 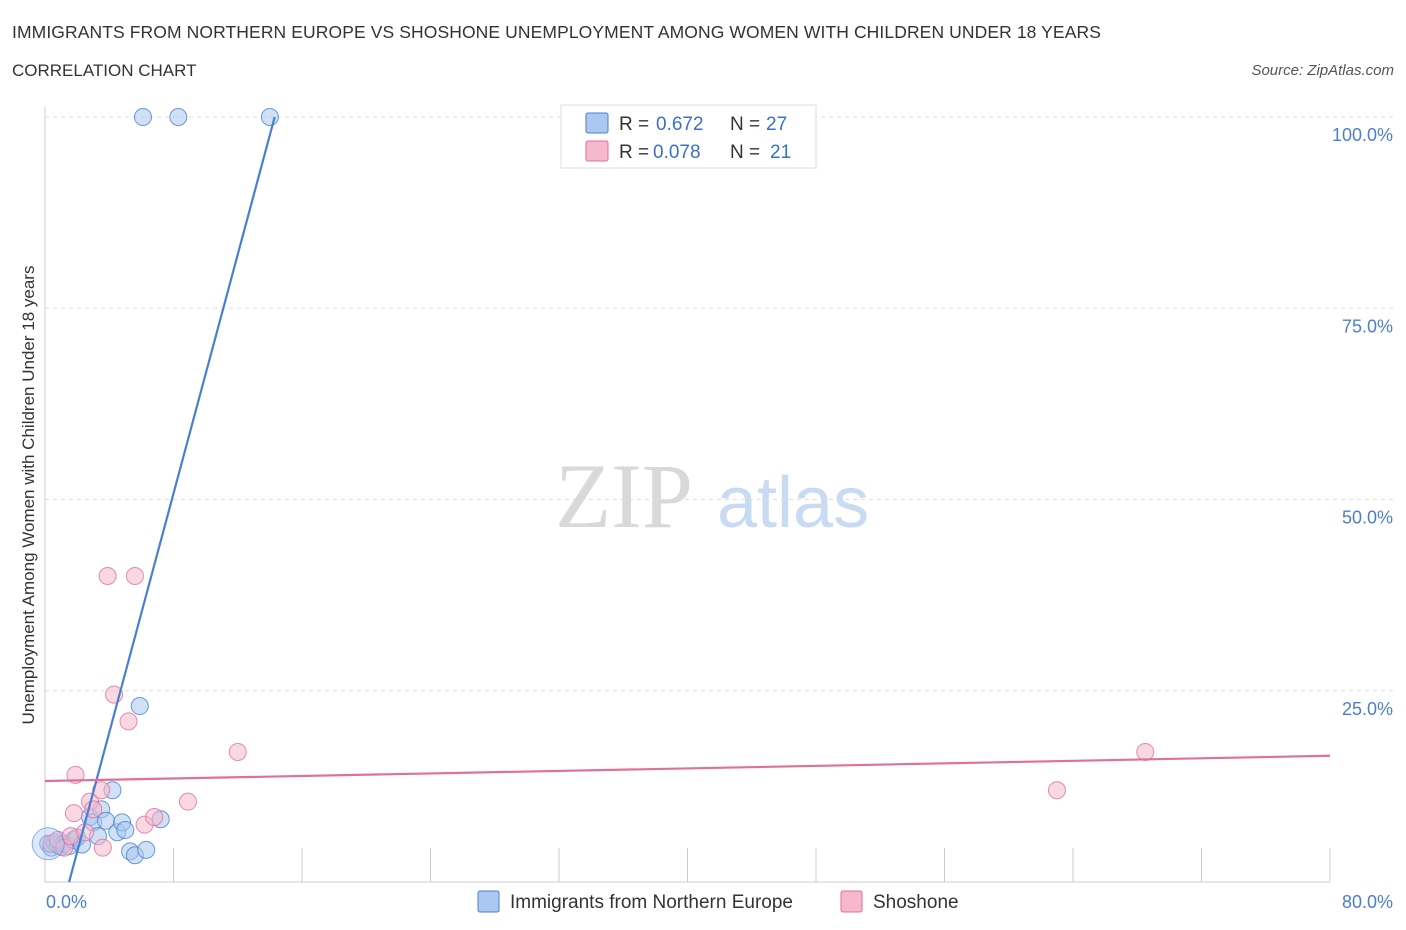 What do you see at coordinates (780, 152) in the screenshot?
I see `legend-n-value-2: 21` at bounding box center [780, 152].